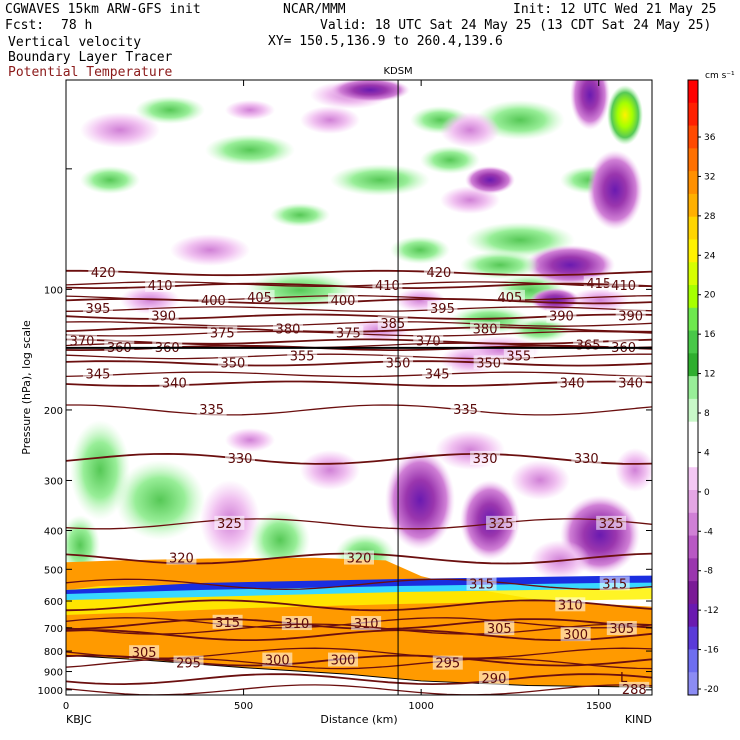  I want to click on theta-label: 350, so click(488, 363).